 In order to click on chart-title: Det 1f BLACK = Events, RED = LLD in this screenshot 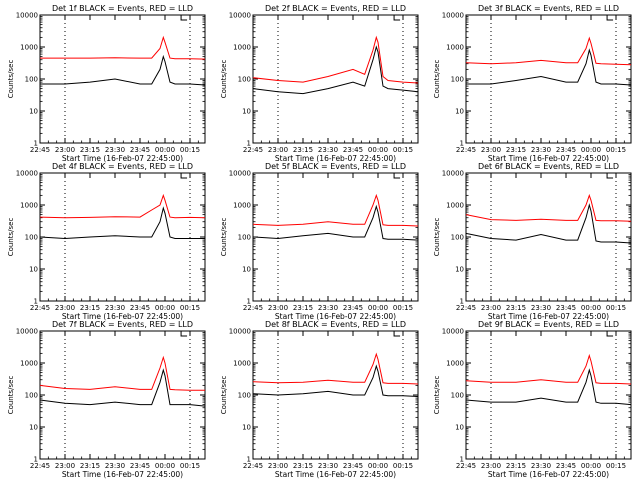, I will do `click(122, 8)`.